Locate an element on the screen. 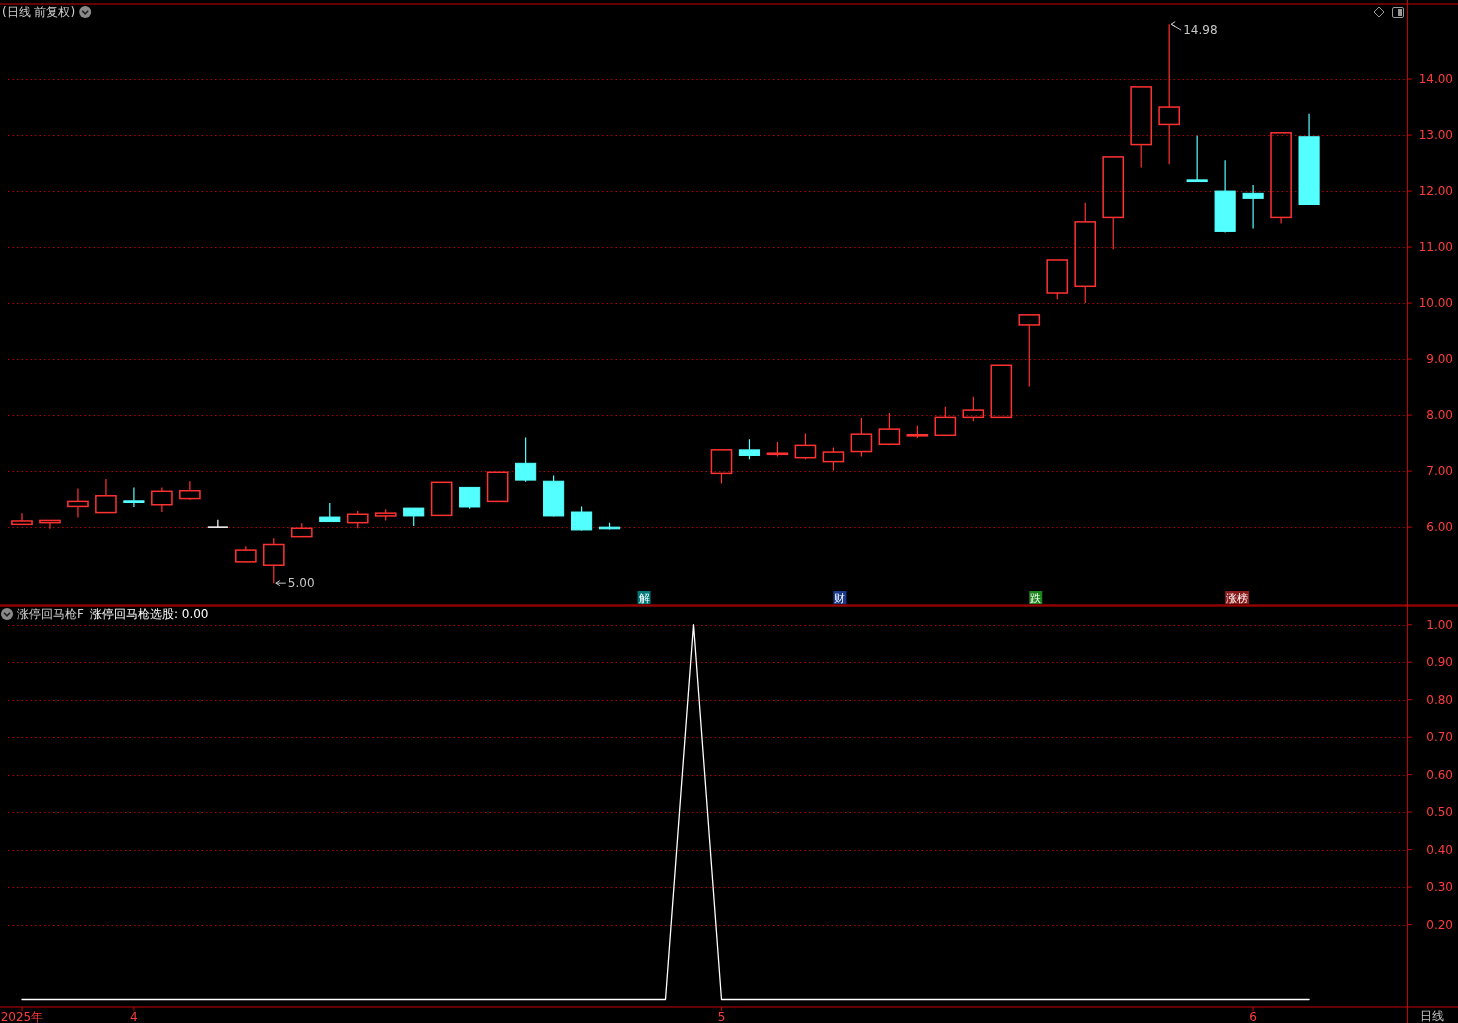 Image resolution: width=1458 pixels, height=1023 pixels. y-tick-label: 0.70 is located at coordinates (1439, 737).